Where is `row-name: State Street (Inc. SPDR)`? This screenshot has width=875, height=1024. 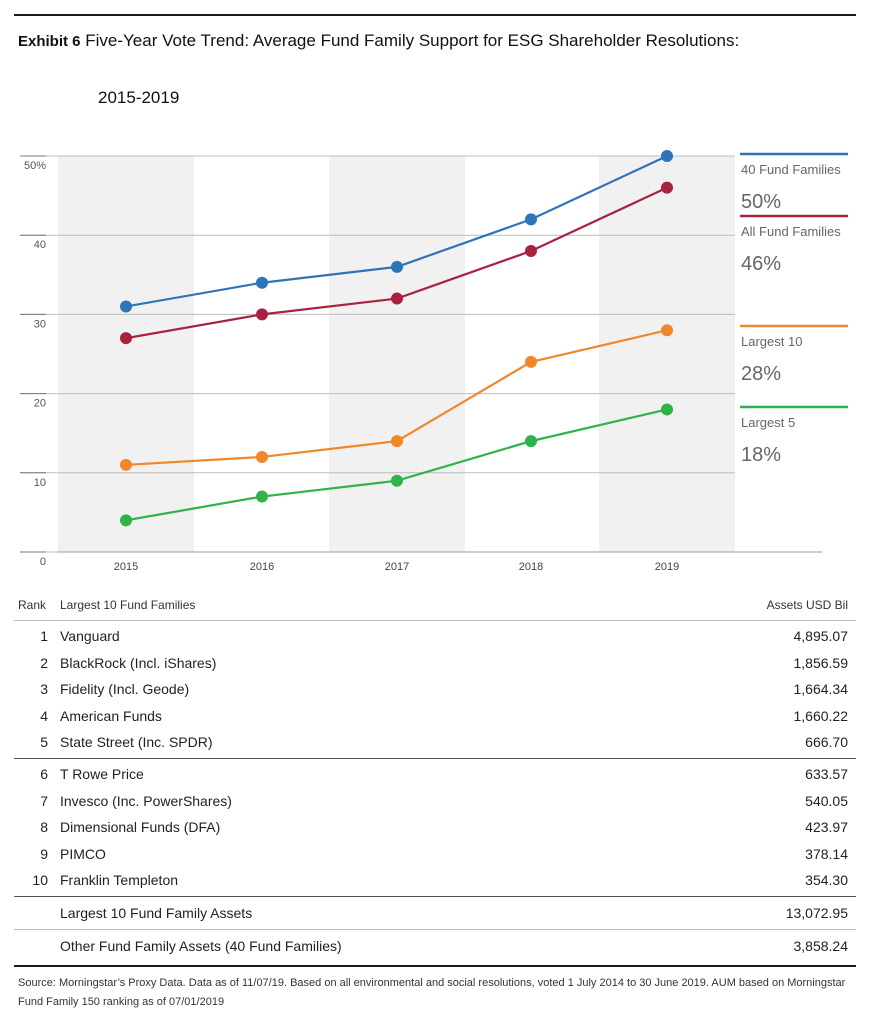 row-name: State Street (Inc. SPDR) is located at coordinates (136, 742).